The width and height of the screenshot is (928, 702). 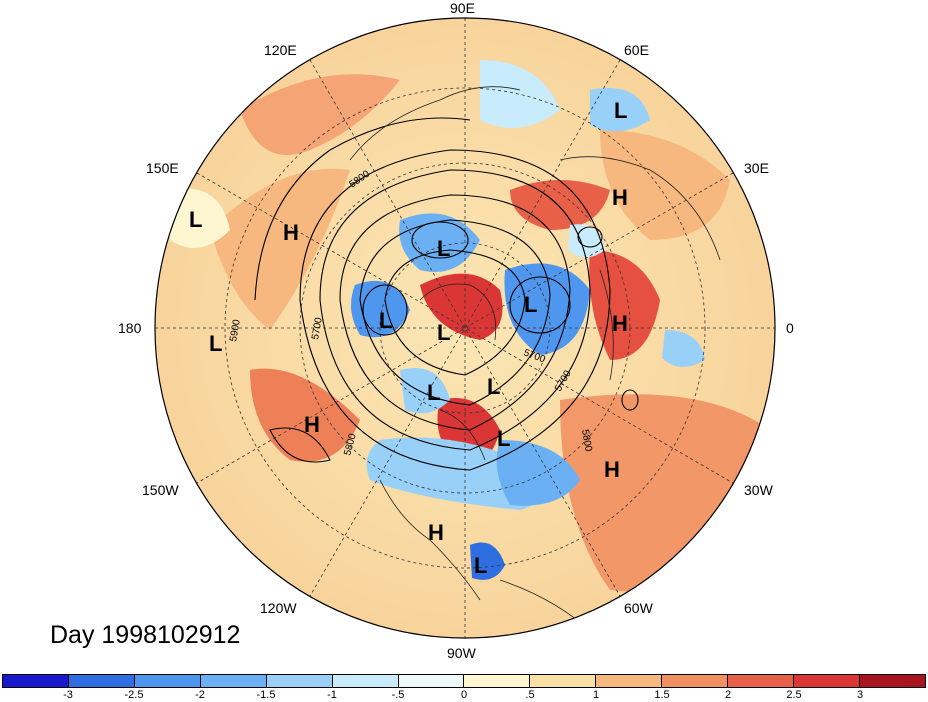 What do you see at coordinates (586, 441) in the screenshot?
I see `contour-label: 5800` at bounding box center [586, 441].